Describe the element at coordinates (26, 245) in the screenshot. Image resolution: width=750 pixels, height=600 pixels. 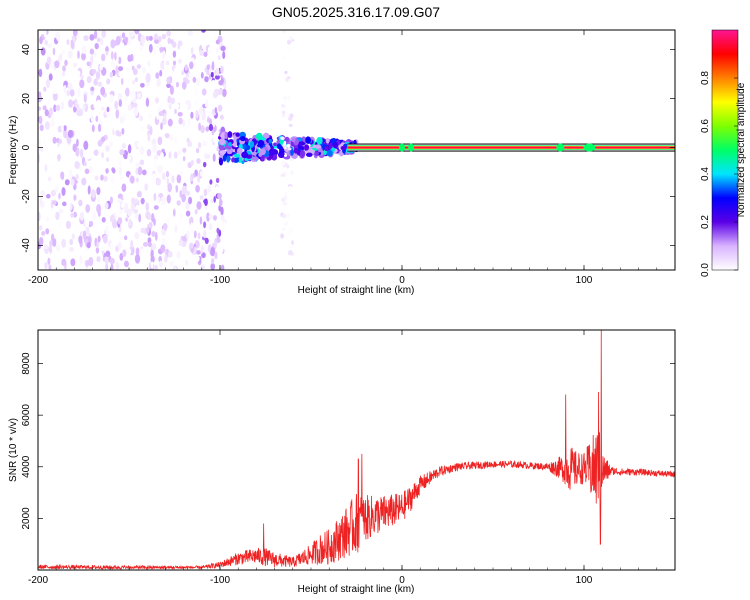
I see `spectrogram-y-tick-label: -40` at that location.